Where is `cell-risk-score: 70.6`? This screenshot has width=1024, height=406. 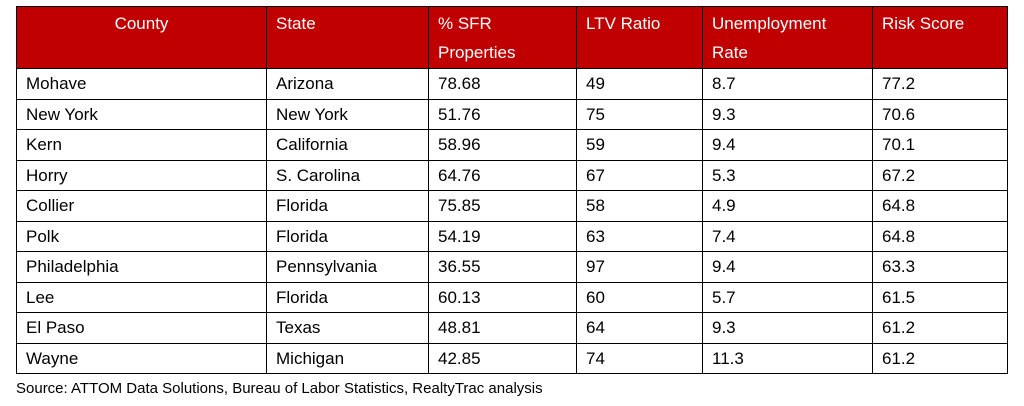
cell-risk-score: 70.6 is located at coordinates (940, 114).